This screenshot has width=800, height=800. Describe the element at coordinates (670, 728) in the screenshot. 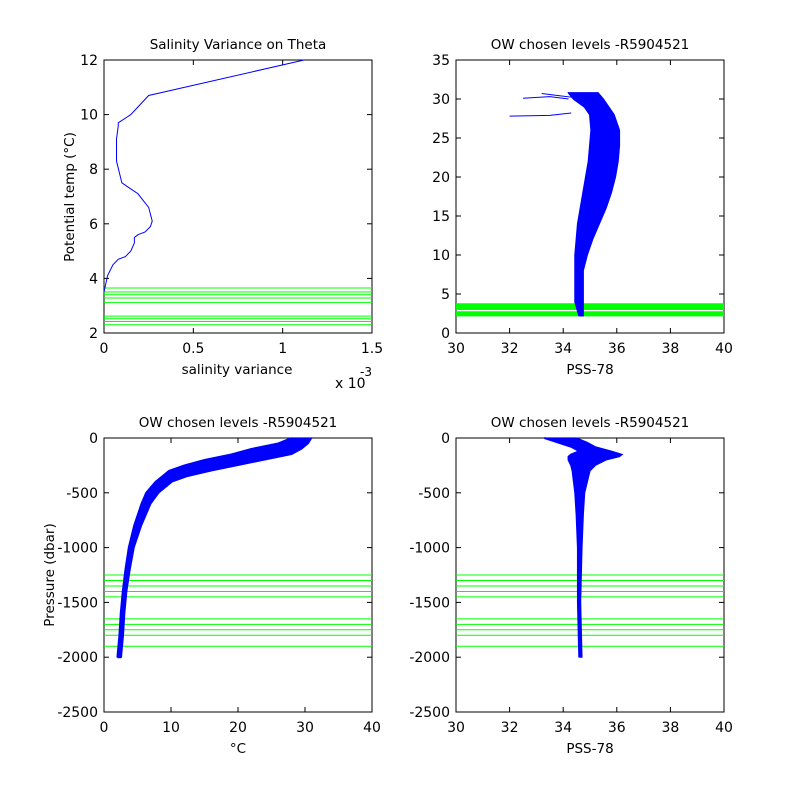

I see `panel-4-xtick-label: 38` at that location.